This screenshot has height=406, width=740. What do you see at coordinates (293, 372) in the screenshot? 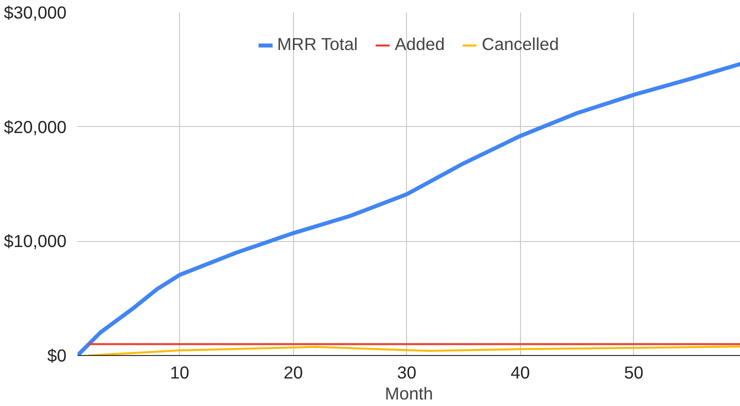
I see `x-tick-label: 20` at bounding box center [293, 372].